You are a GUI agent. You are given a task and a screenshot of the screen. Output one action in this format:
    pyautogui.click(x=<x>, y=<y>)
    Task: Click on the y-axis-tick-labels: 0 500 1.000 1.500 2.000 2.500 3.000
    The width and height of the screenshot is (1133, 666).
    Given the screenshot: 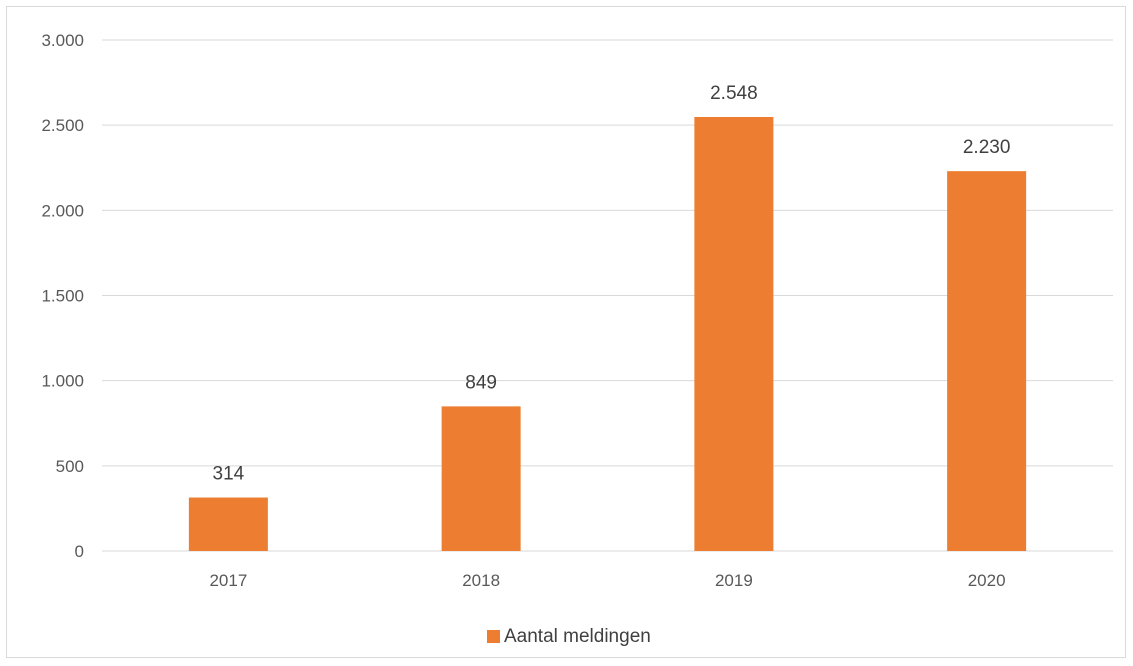 What is the action you would take?
    pyautogui.click(x=62, y=296)
    